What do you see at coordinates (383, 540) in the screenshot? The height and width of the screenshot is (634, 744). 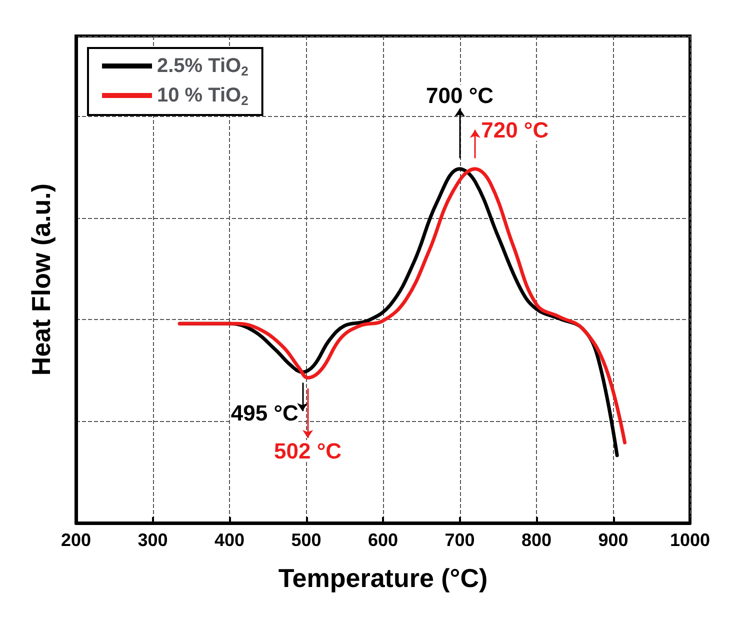 I see `x-tick-label: 600` at bounding box center [383, 540].